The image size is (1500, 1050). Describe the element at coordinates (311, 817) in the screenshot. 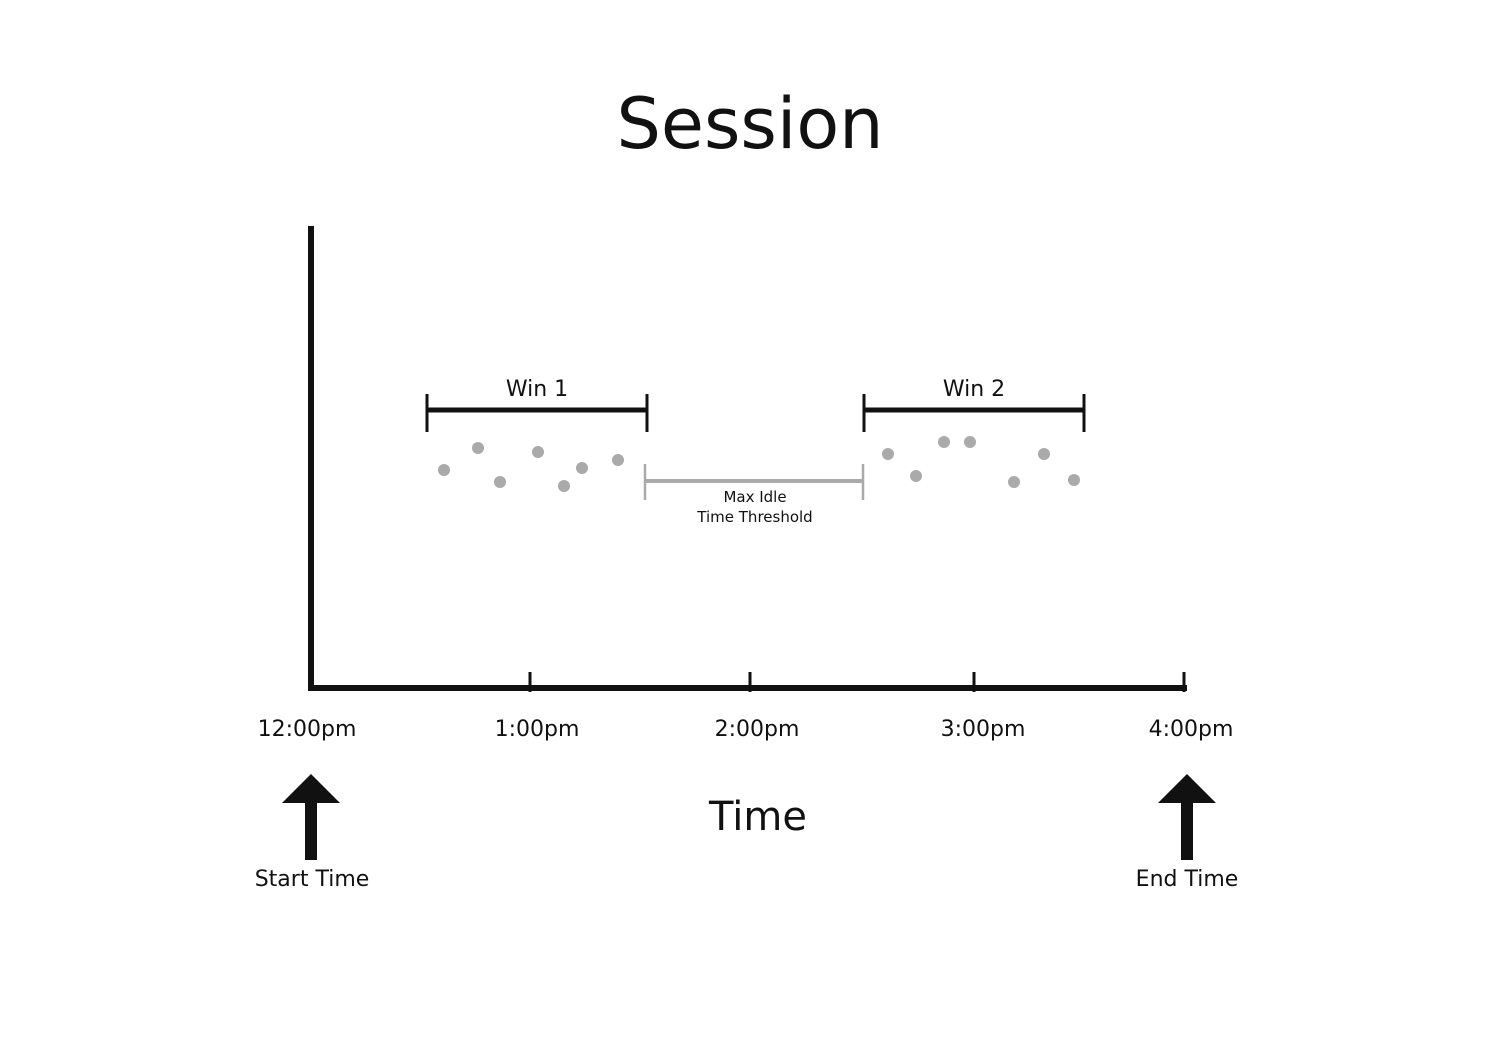

I see `start-time-arrow-icon` at that location.